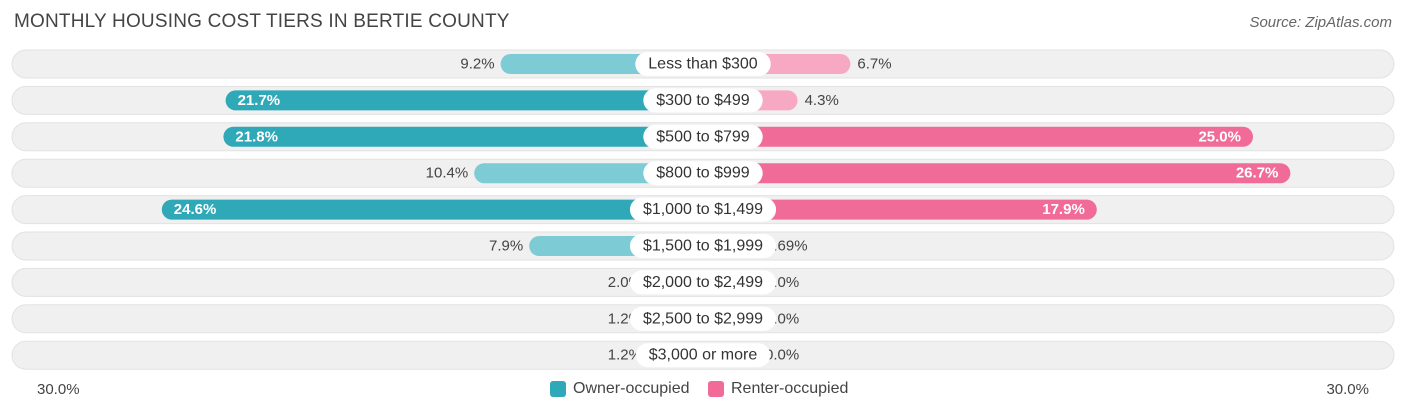 The width and height of the screenshot is (1406, 414). I want to click on category-pill-3-000-or-more, so click(703, 355).